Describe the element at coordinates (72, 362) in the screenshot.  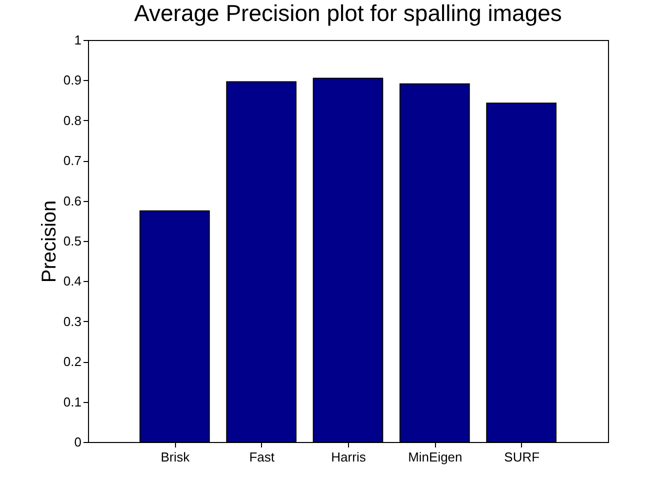
I see `y-tick-label: 0.2` at that location.